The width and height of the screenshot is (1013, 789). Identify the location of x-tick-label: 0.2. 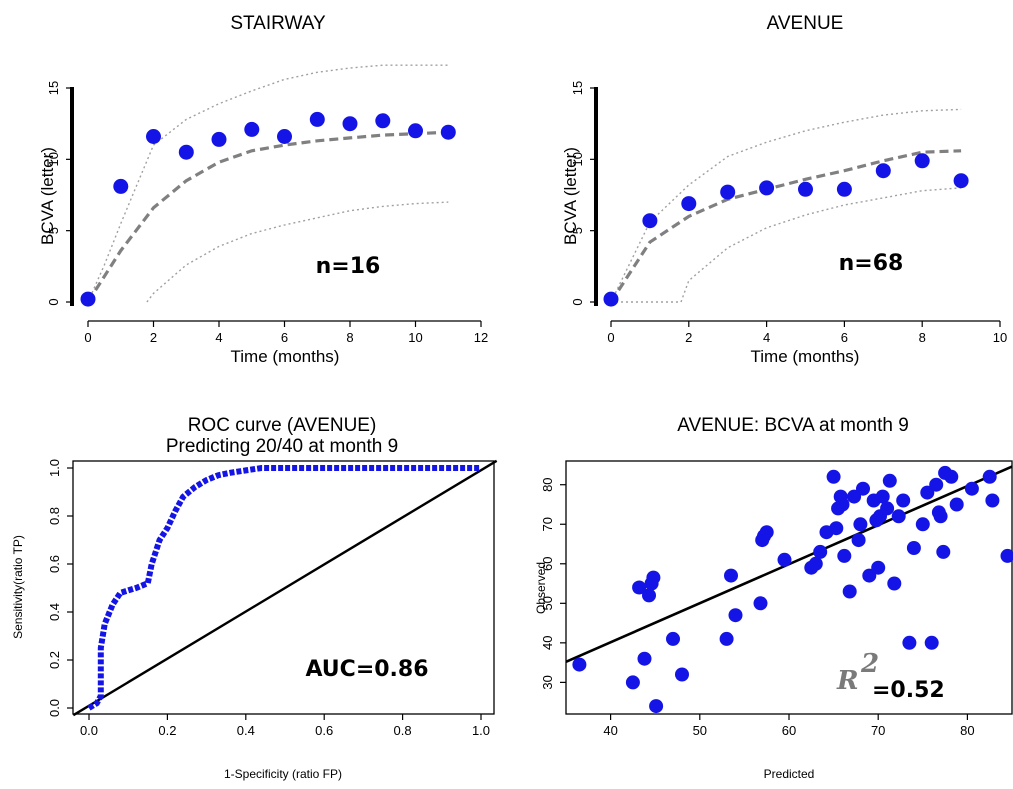
(167, 730).